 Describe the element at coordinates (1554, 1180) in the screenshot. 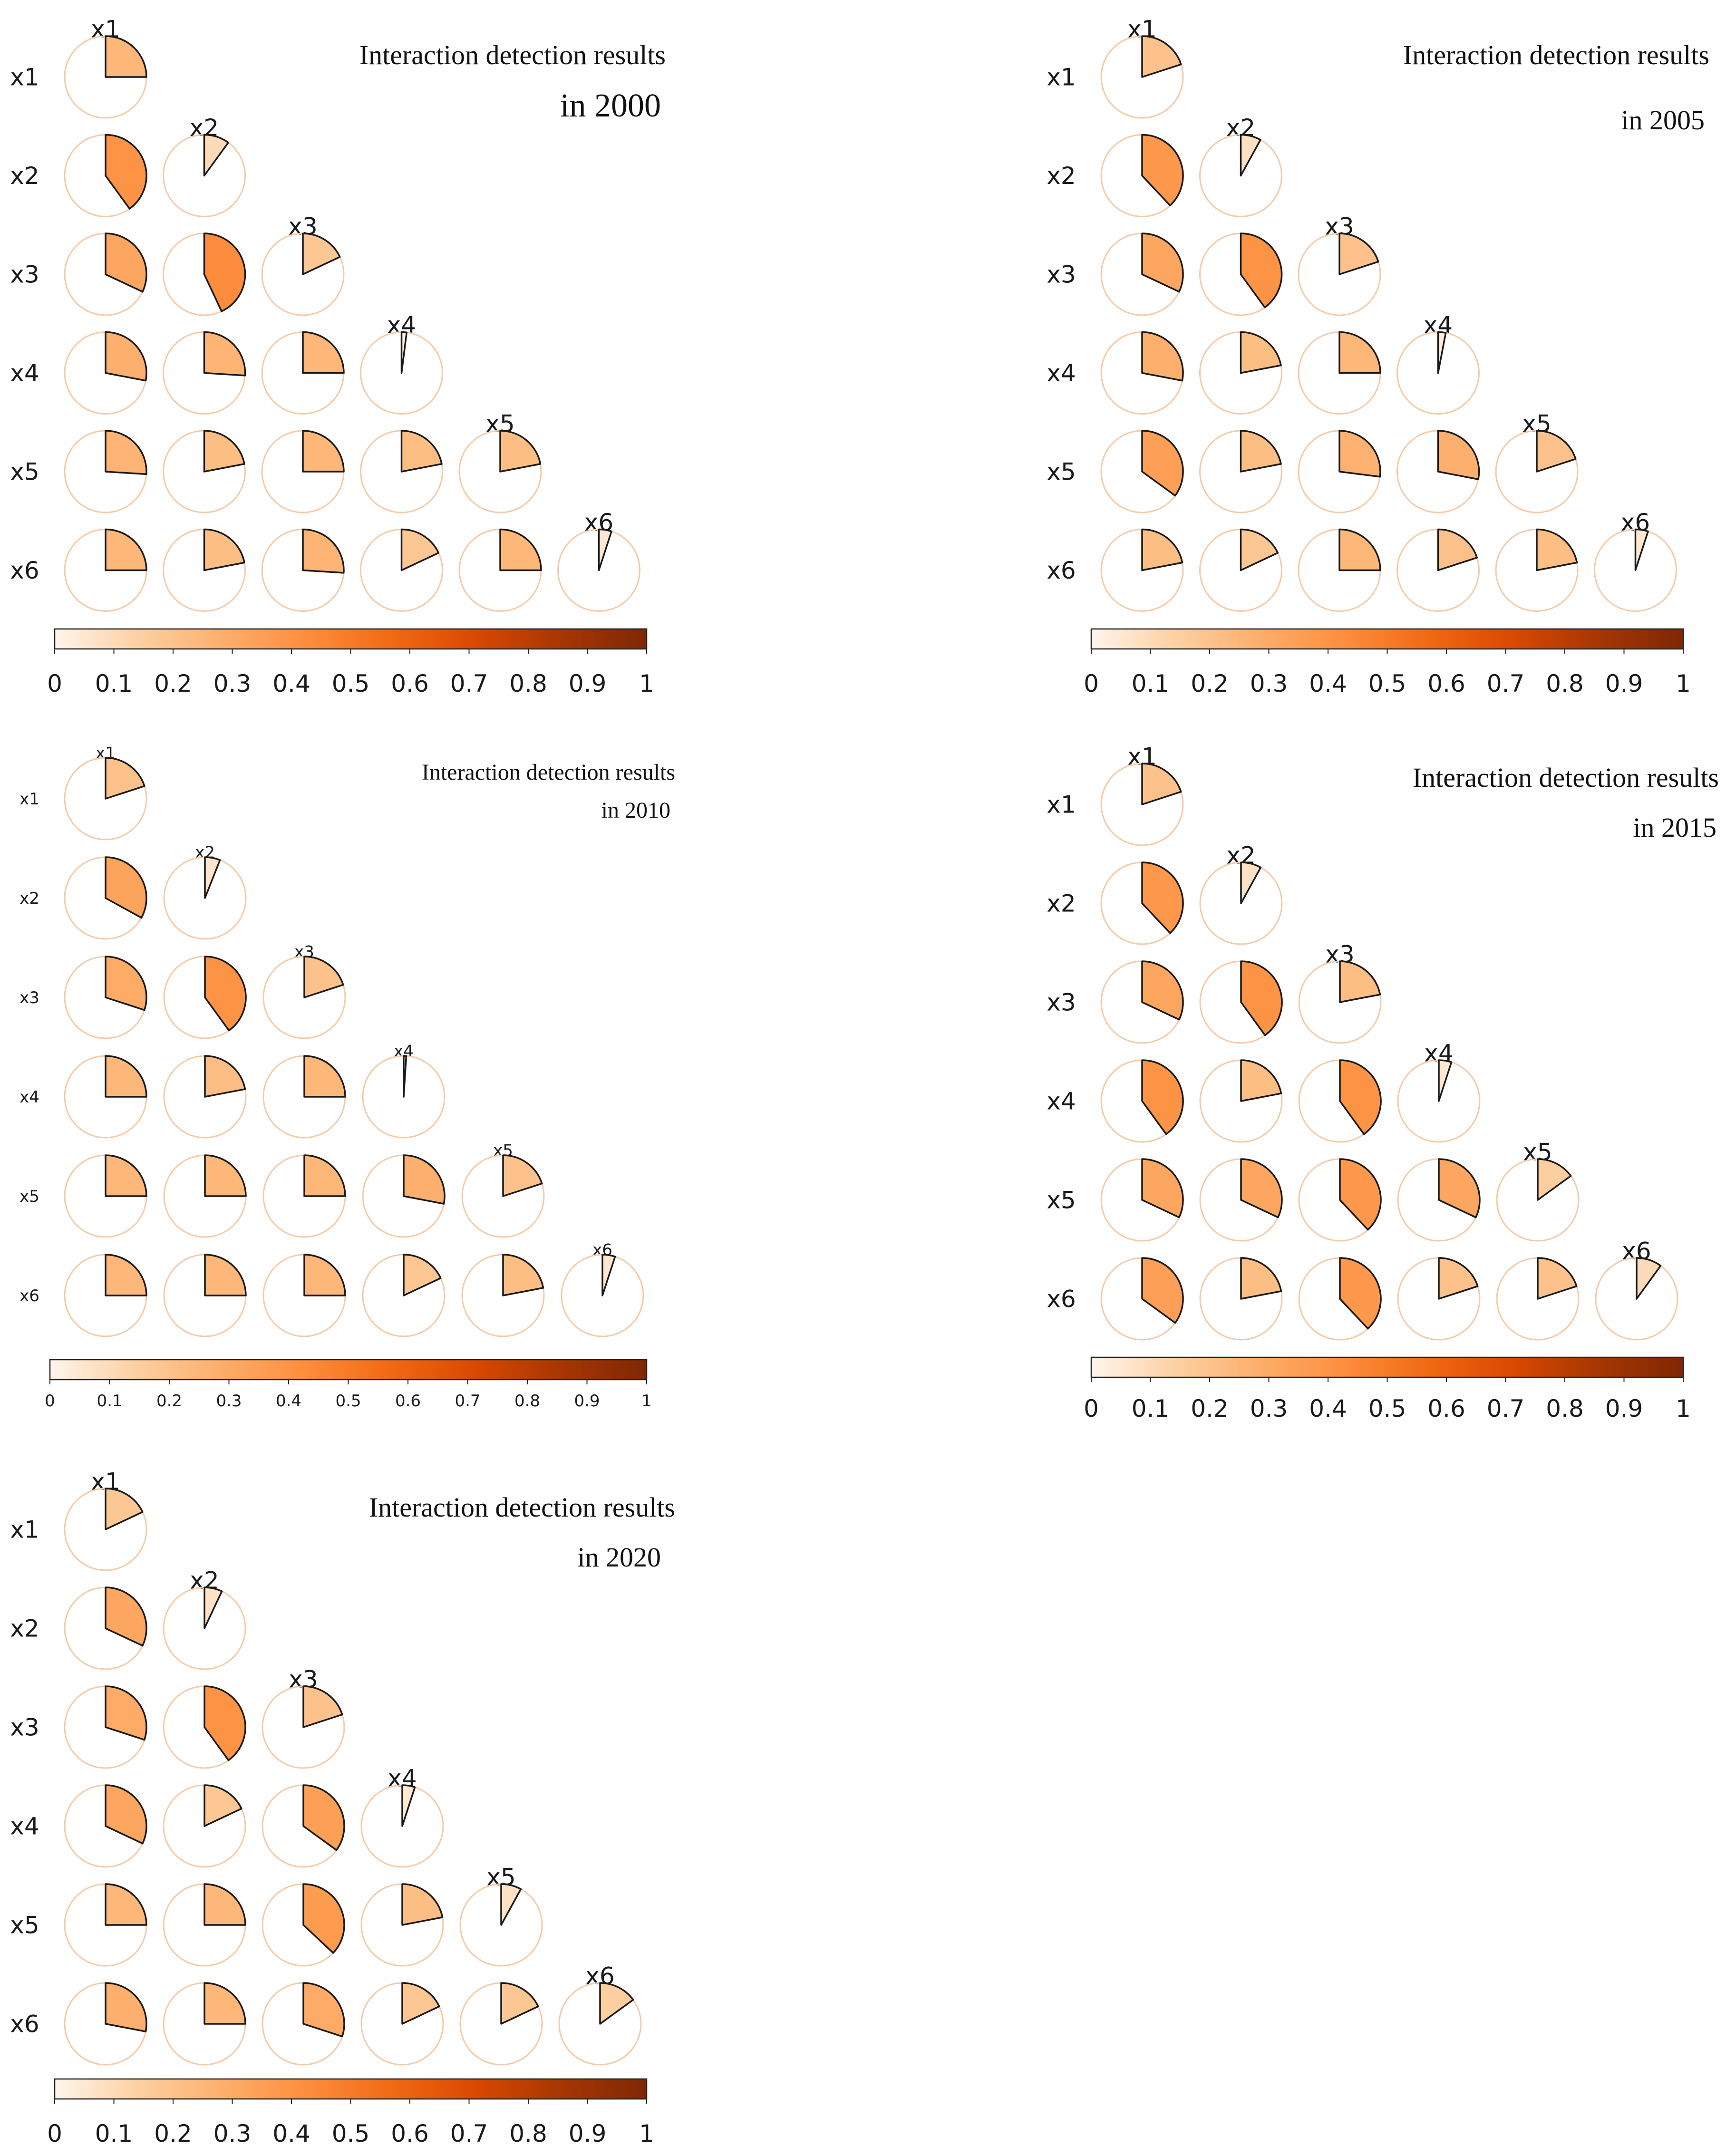

I see `pie-wedge-x5-x5` at that location.